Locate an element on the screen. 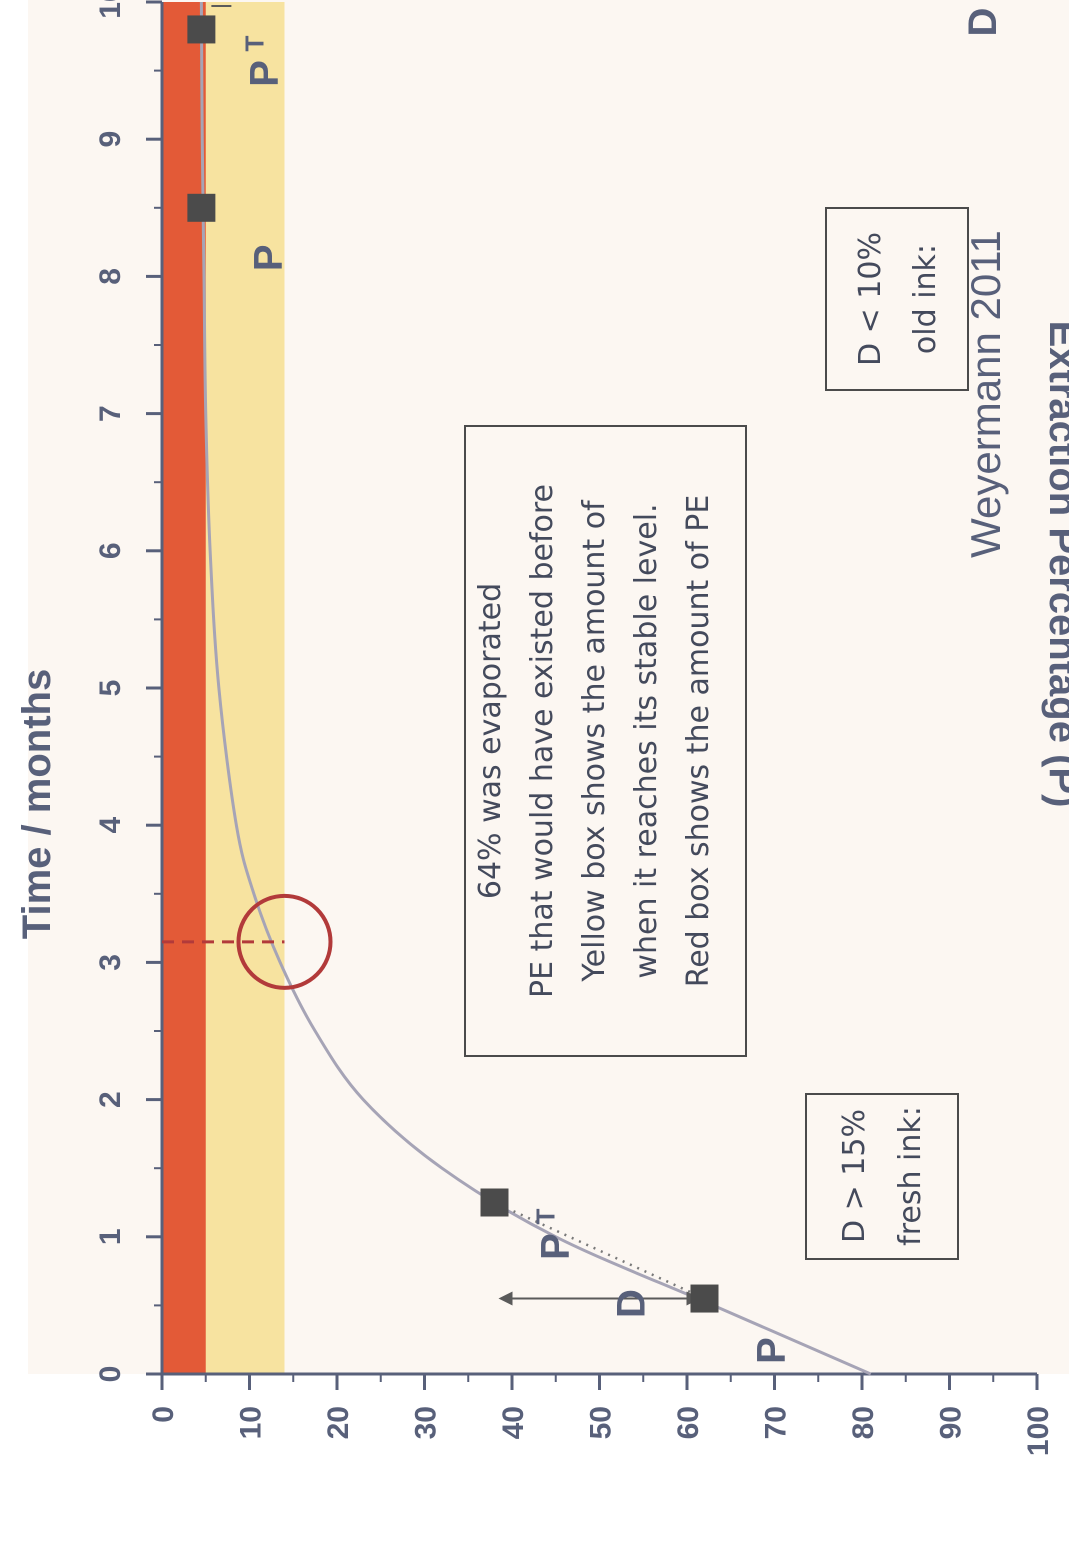 This screenshot has width=1069, height=1564. center-note-line-4: PE that would have existed before is located at coordinates (542, 741).